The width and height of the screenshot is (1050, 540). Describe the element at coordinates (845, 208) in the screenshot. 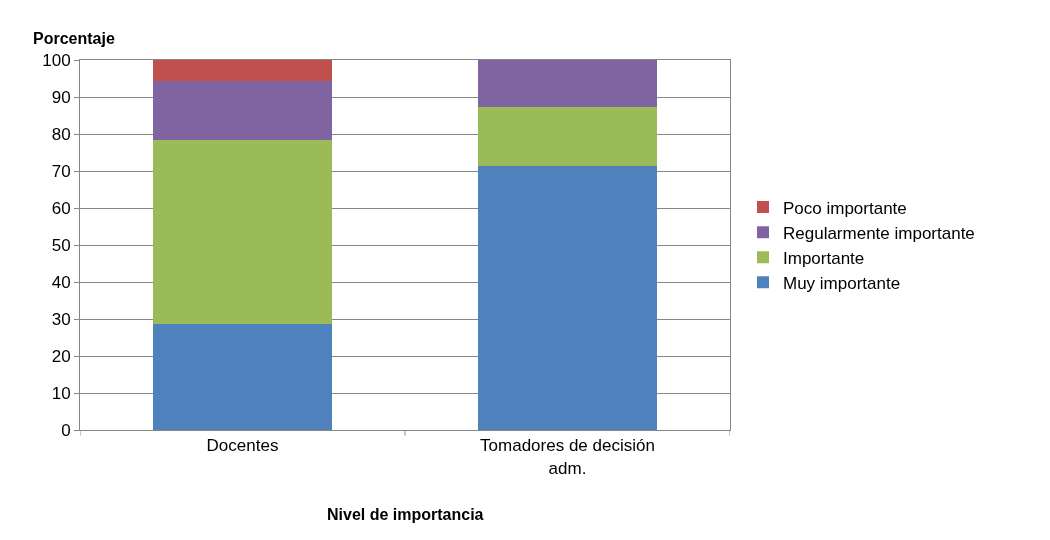

I see `legend-label: Poco importante` at that location.